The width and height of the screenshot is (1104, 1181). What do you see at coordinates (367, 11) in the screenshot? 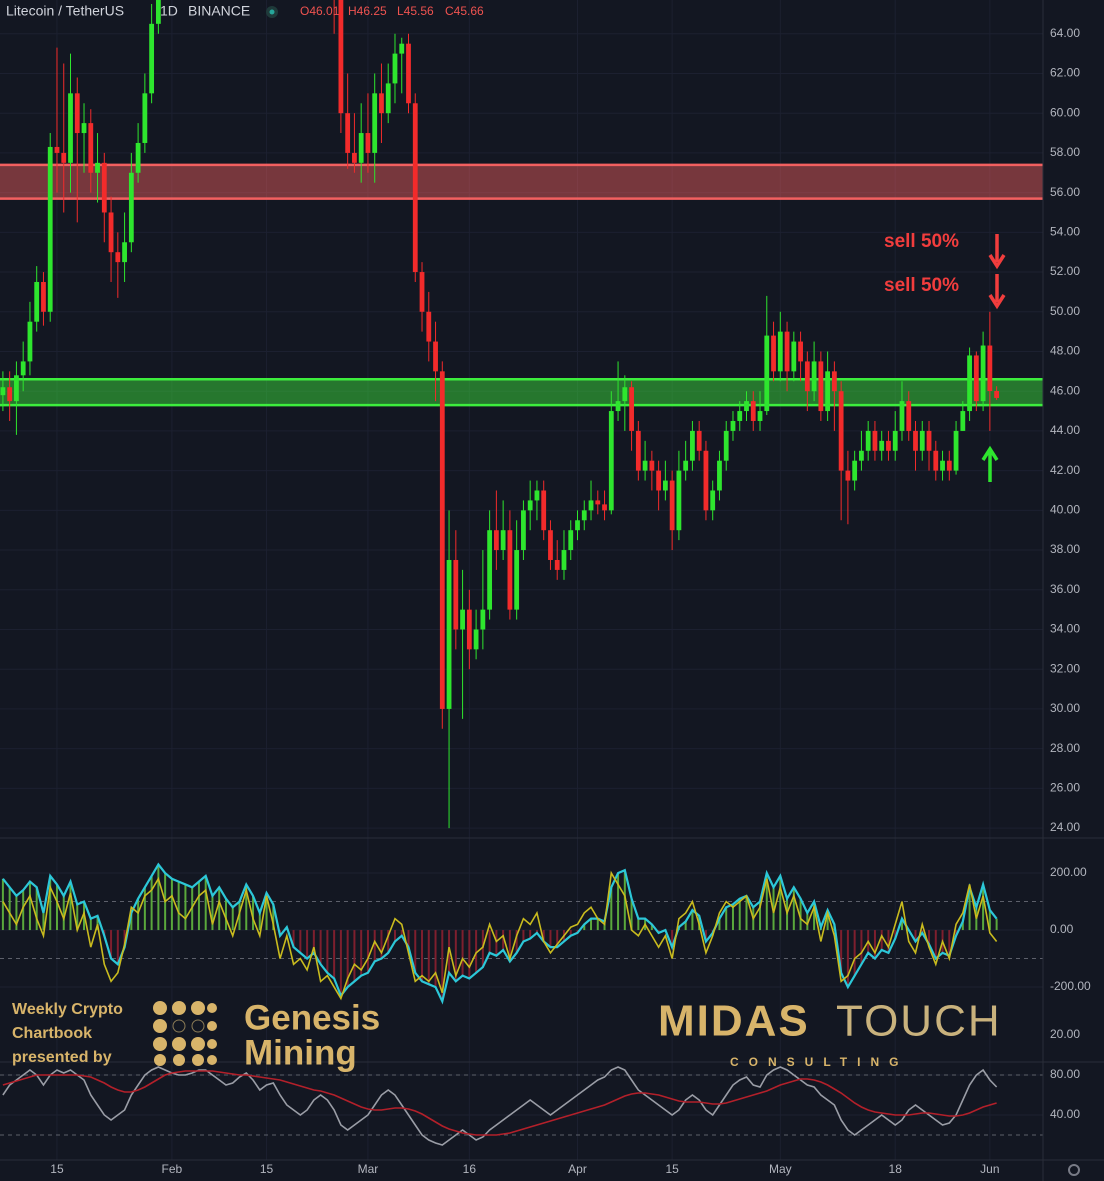
I see `ohlc-high: H46.25` at bounding box center [367, 11].